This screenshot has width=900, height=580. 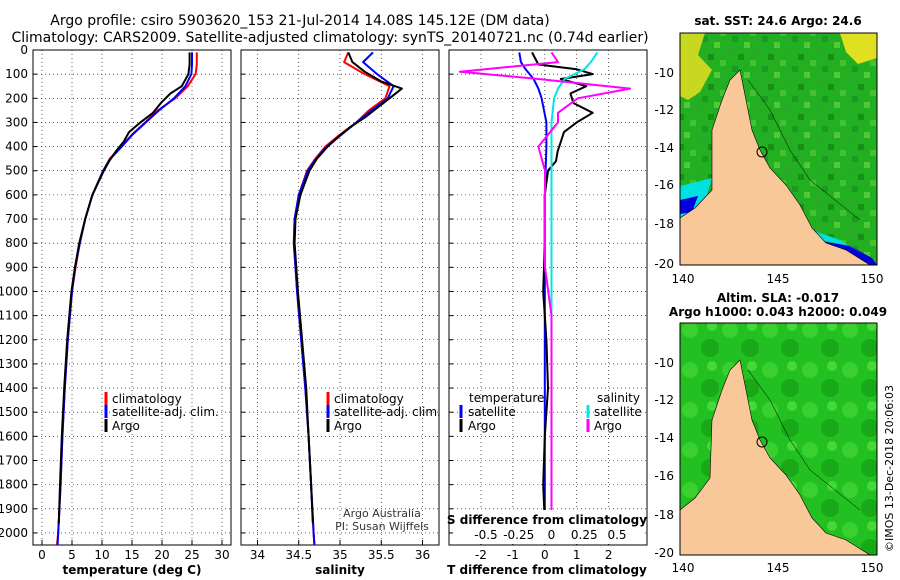 I want to click on depth-tick-label: 1300, so click(x=14, y=364).